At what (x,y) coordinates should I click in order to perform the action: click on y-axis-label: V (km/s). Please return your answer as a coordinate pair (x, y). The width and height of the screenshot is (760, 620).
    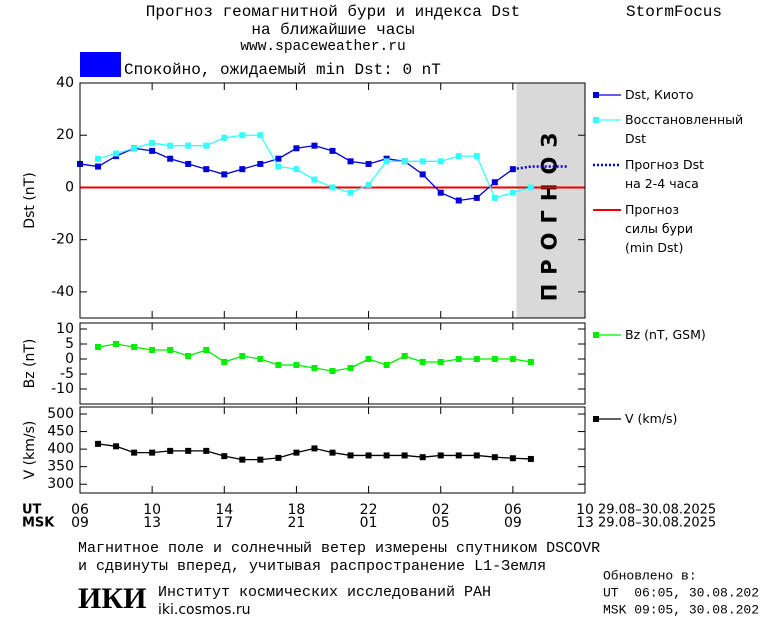
    Looking at the image, I should click on (30, 450).